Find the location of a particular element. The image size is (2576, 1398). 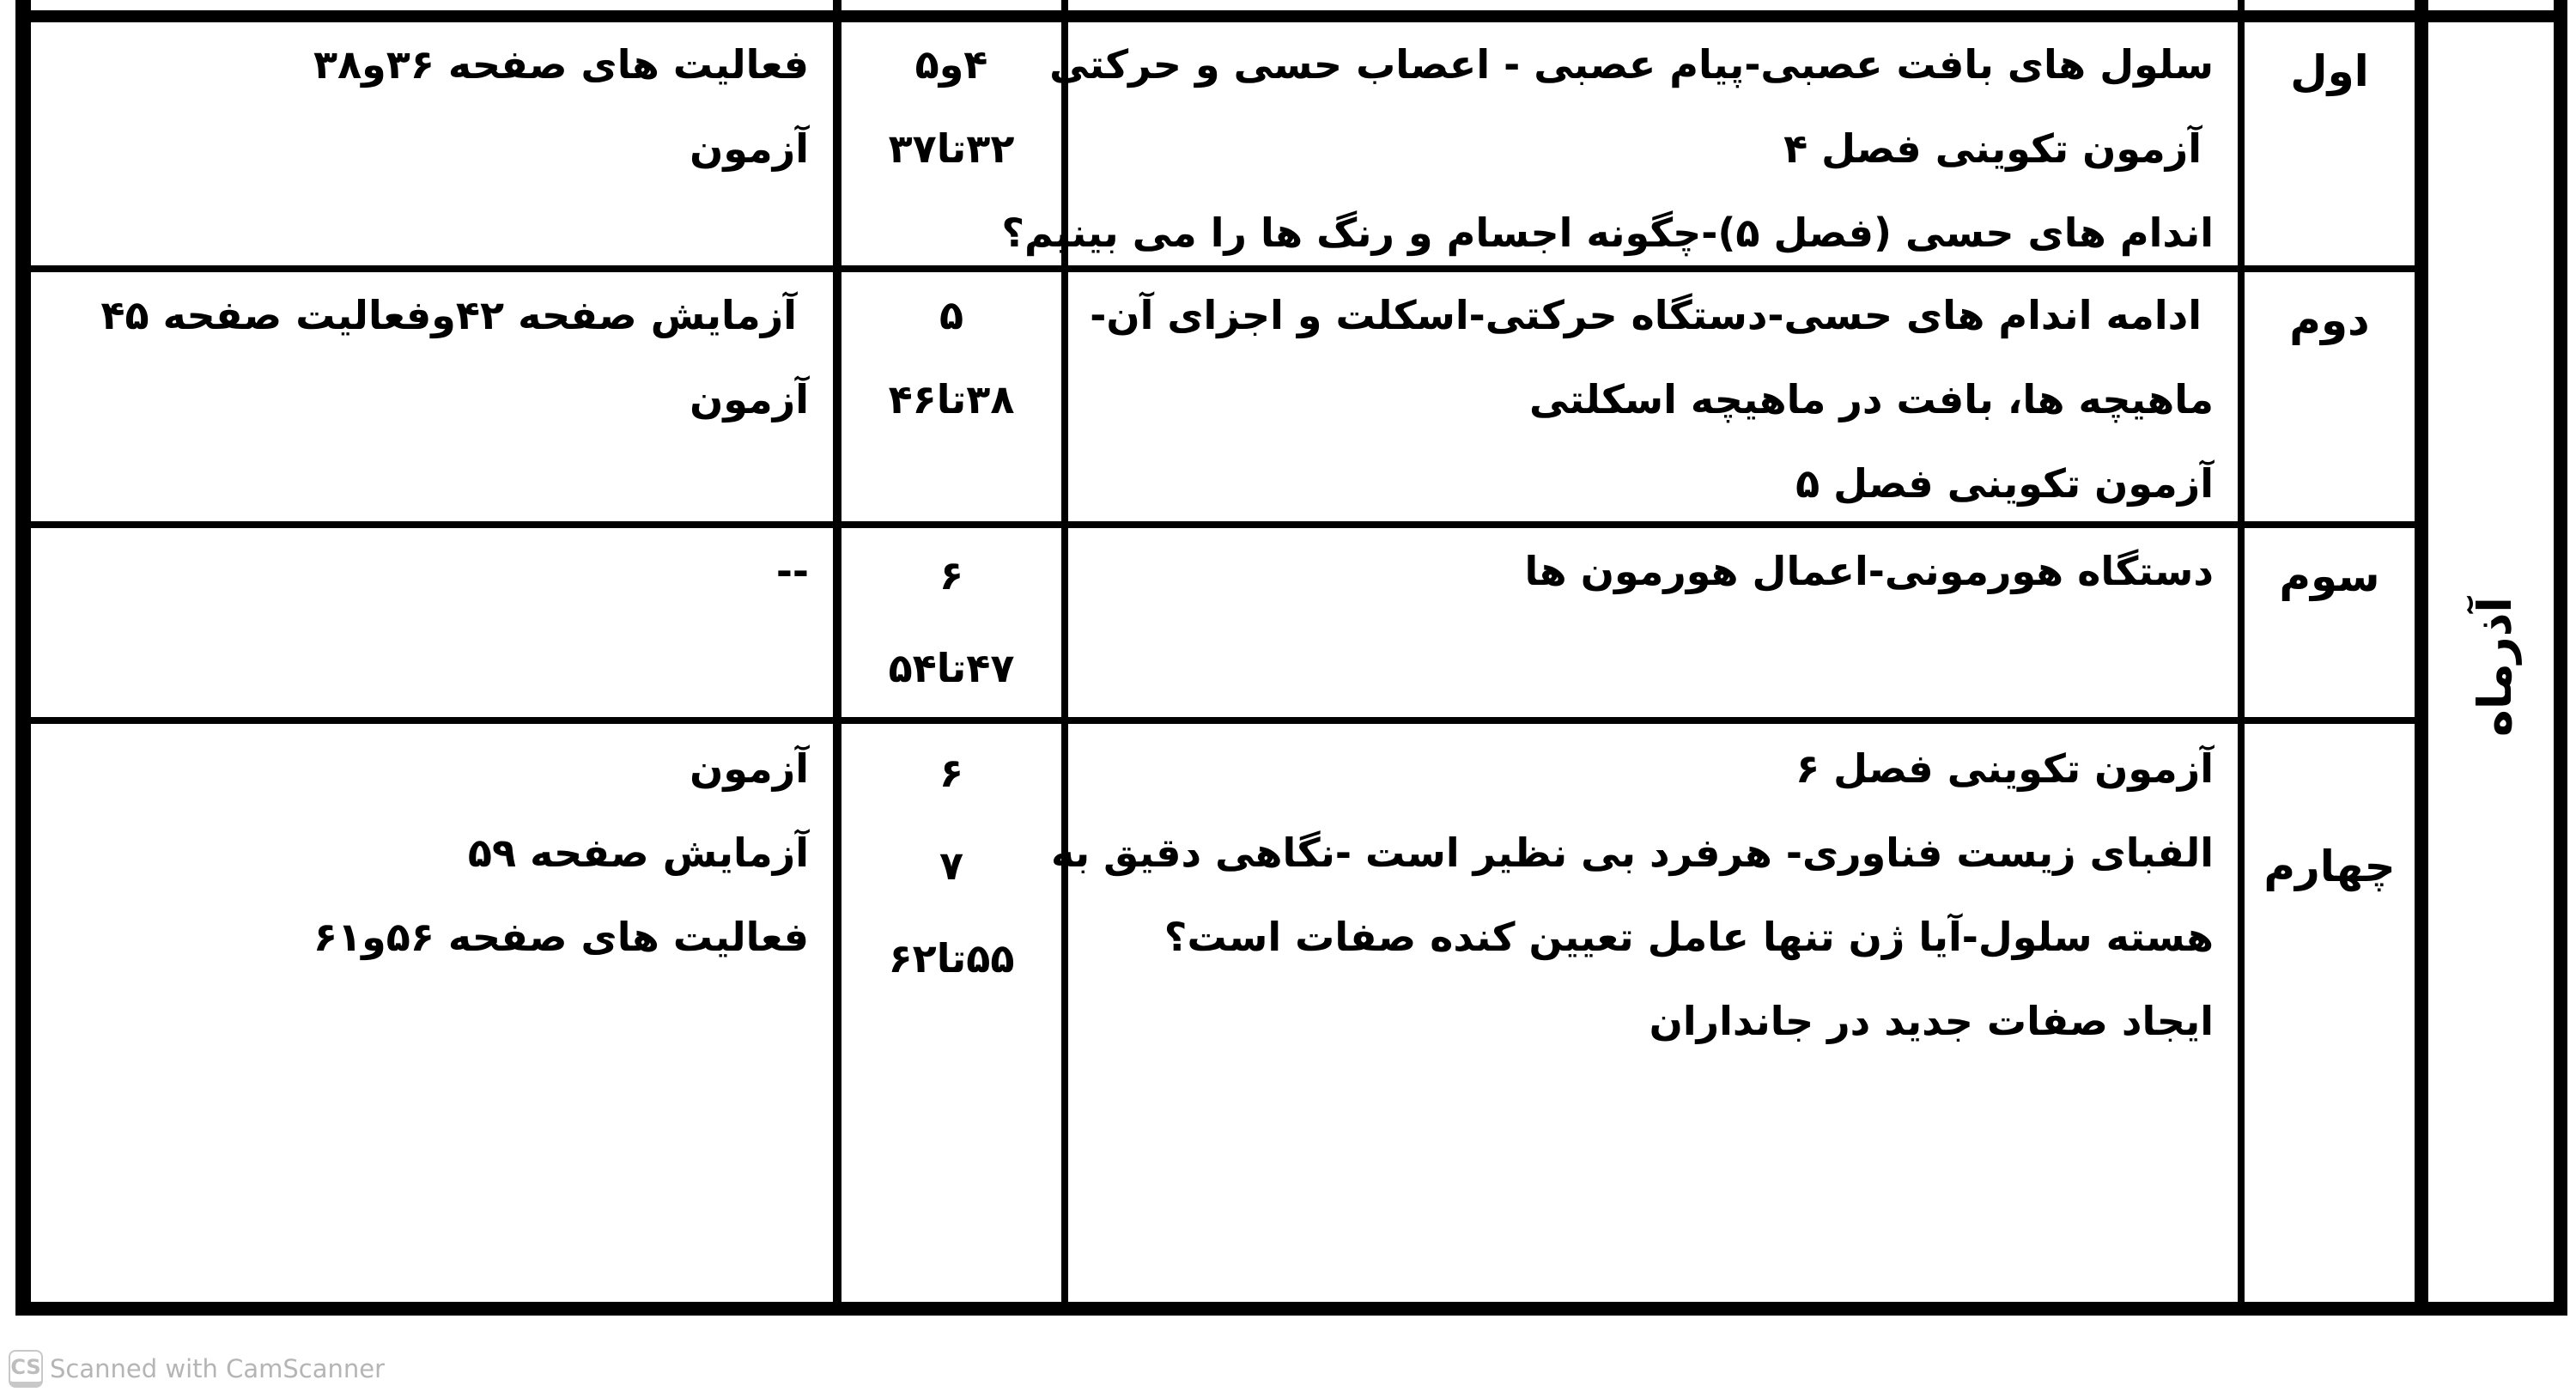

chapter-line: ۷ is located at coordinates (951, 865).